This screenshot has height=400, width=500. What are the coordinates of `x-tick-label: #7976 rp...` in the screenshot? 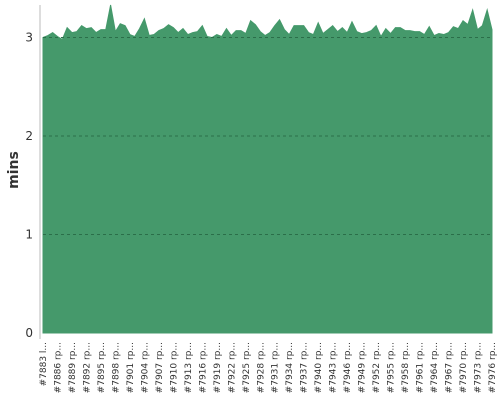 It's located at (493, 367).